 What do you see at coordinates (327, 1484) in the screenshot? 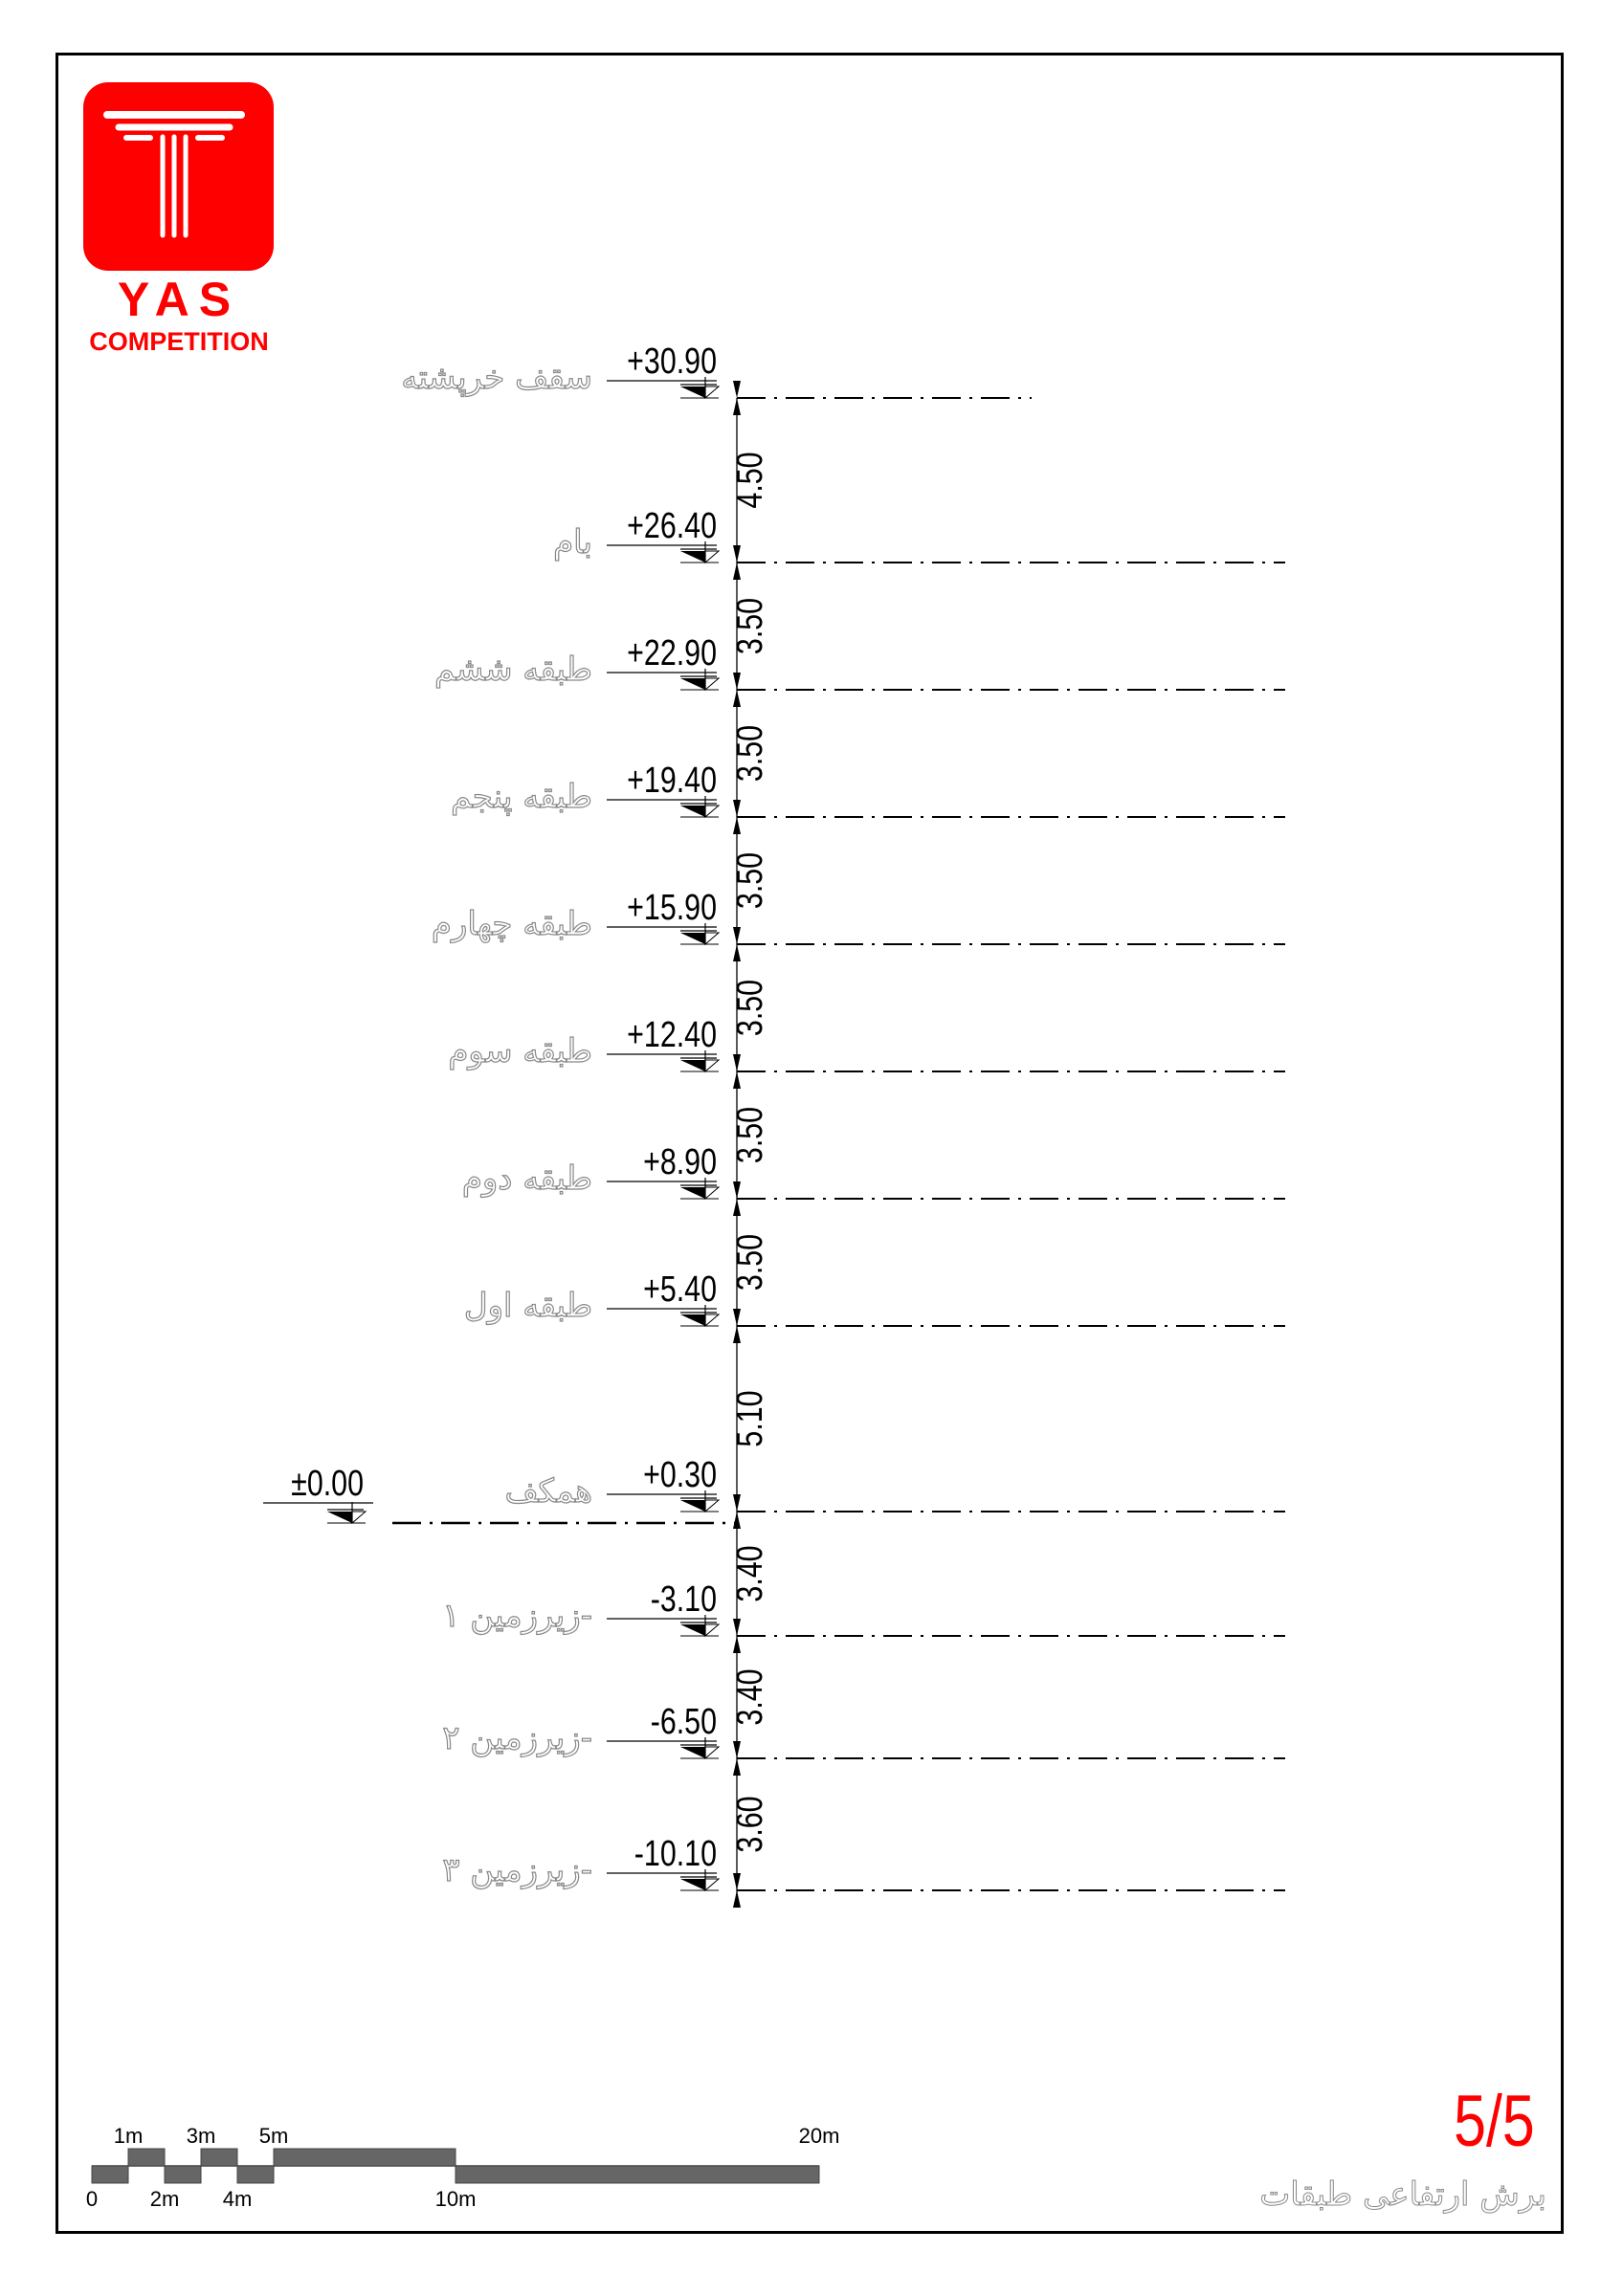
I see `ground-elevation-label: ±0.00` at bounding box center [327, 1484].